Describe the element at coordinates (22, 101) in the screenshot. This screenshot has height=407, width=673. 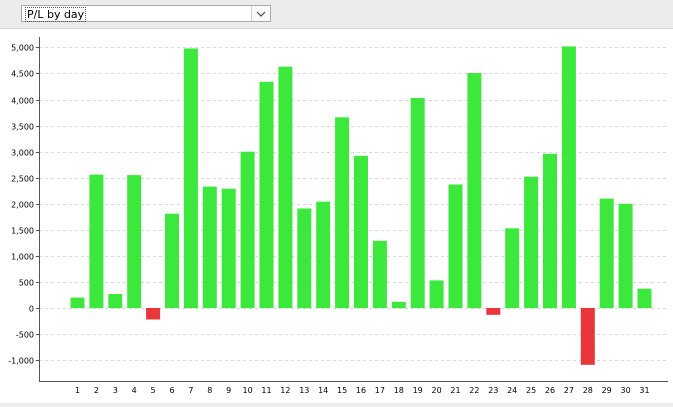
I see `y-tick-label: 4,000` at that location.